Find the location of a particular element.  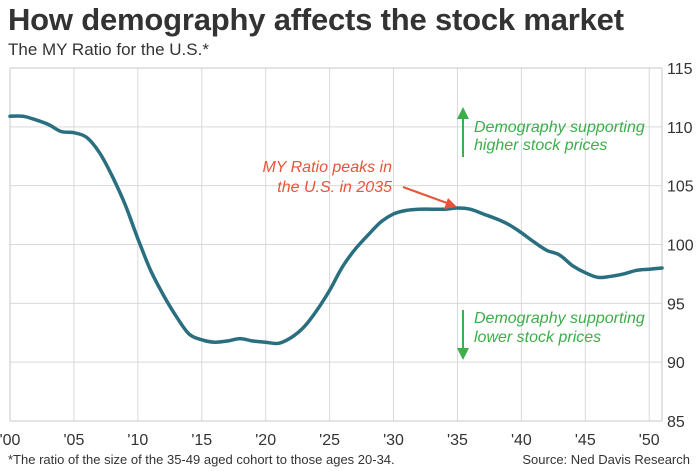

down-arrow-head-icon is located at coordinates (463, 354).